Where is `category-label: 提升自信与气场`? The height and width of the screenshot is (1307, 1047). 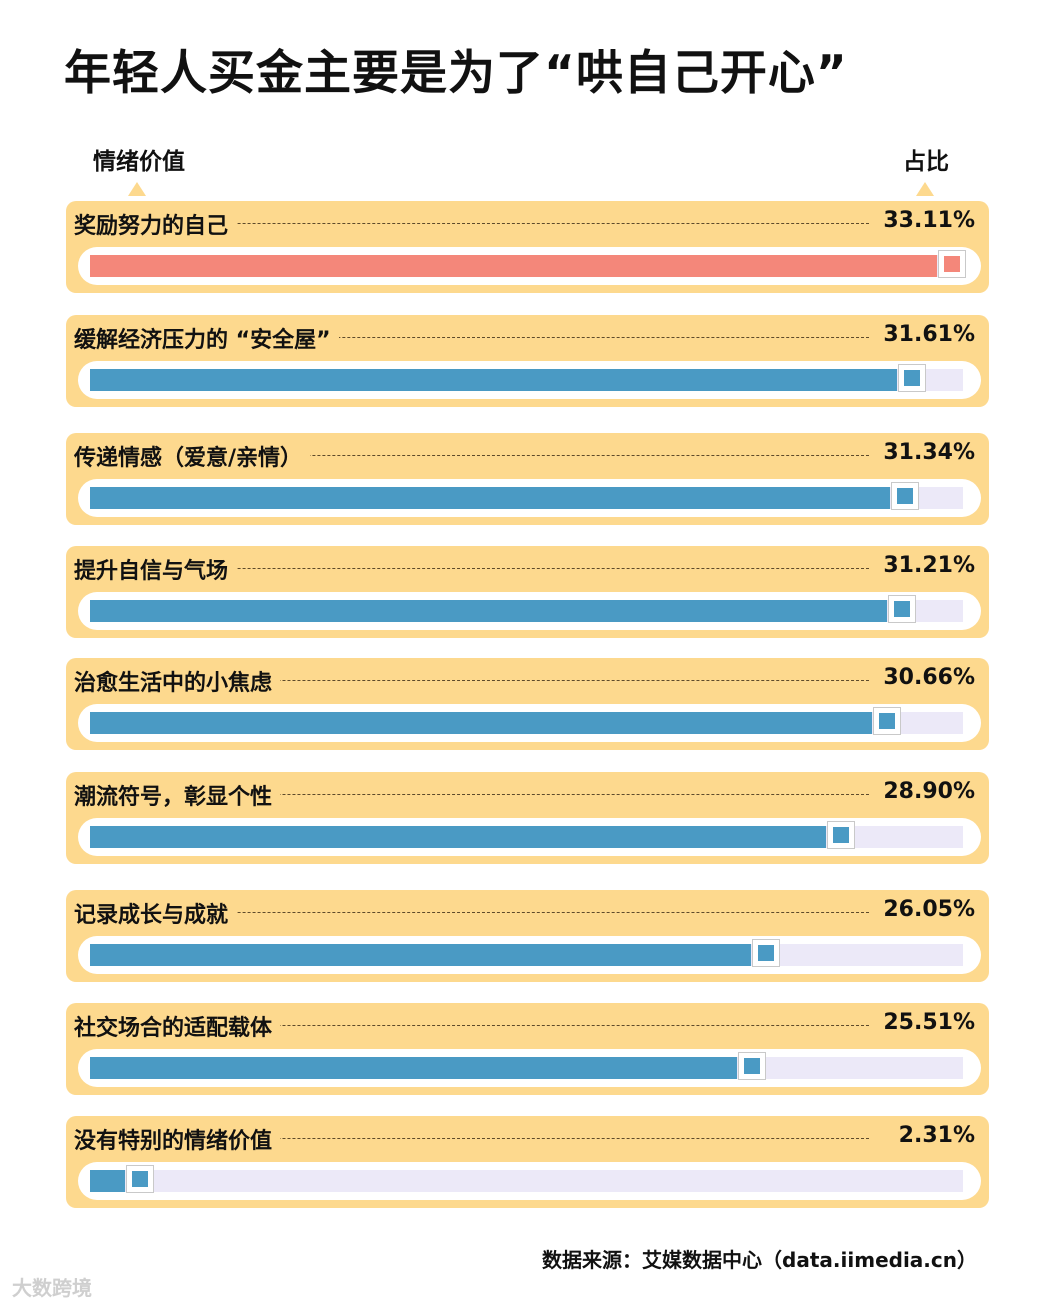 category-label: 提升自信与气场 is located at coordinates (155, 569).